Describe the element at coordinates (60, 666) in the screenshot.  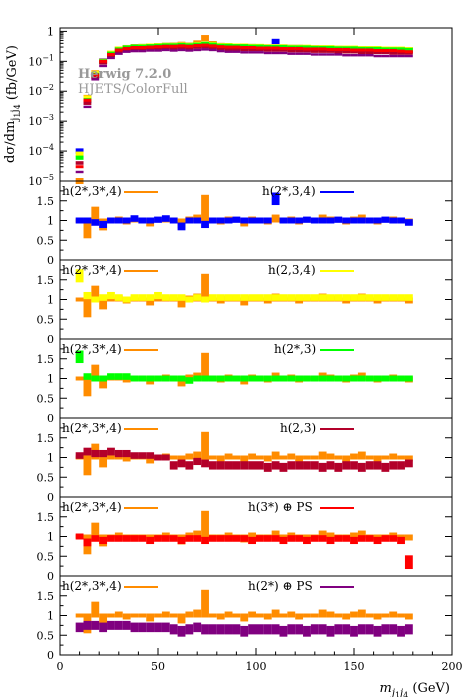
I see `x-tick-label: 0` at that location.